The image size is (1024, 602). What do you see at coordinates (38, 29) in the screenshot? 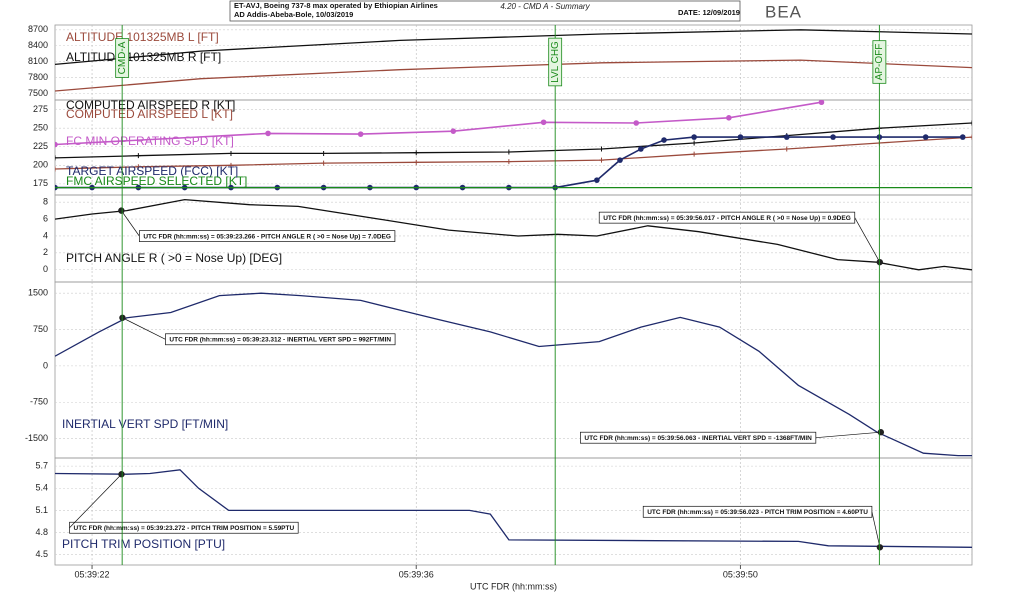
I see `y-tick-label: 8700` at bounding box center [38, 29].